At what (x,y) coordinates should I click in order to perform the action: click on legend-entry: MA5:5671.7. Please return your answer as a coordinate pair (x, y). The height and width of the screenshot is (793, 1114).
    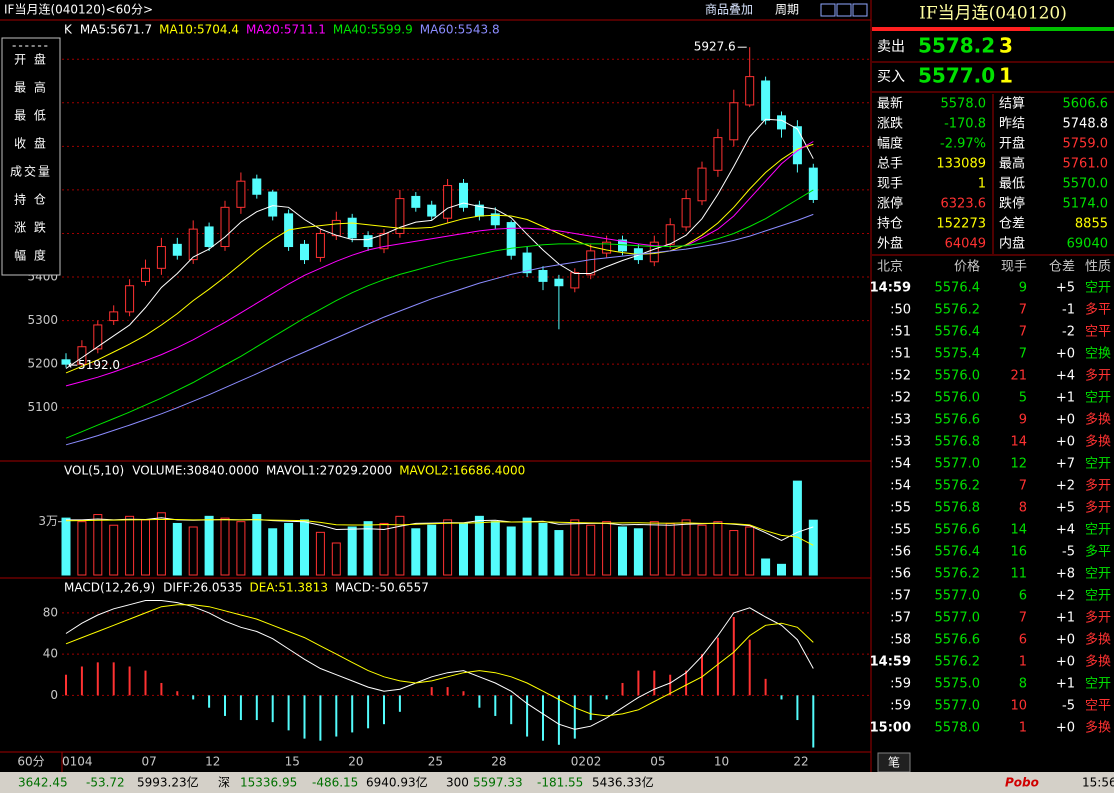
    Looking at the image, I should click on (116, 30).